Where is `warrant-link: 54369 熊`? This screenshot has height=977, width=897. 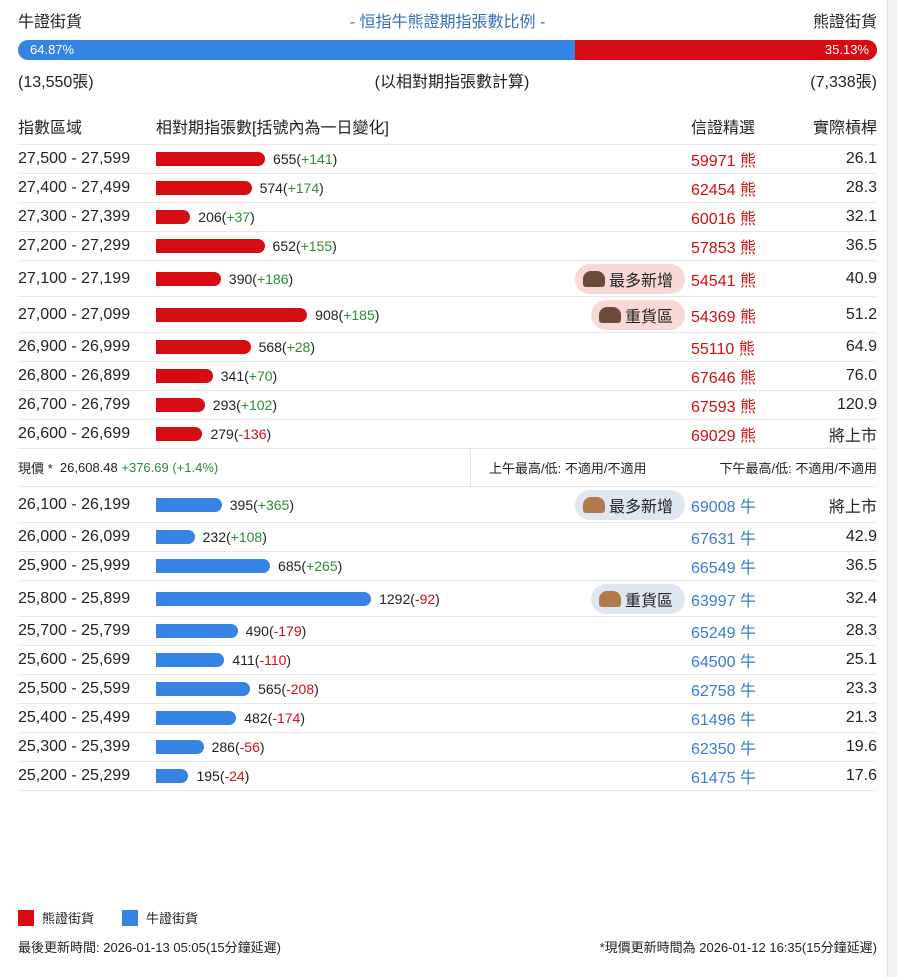
warrant-link: 54369 熊 is located at coordinates (746, 315).